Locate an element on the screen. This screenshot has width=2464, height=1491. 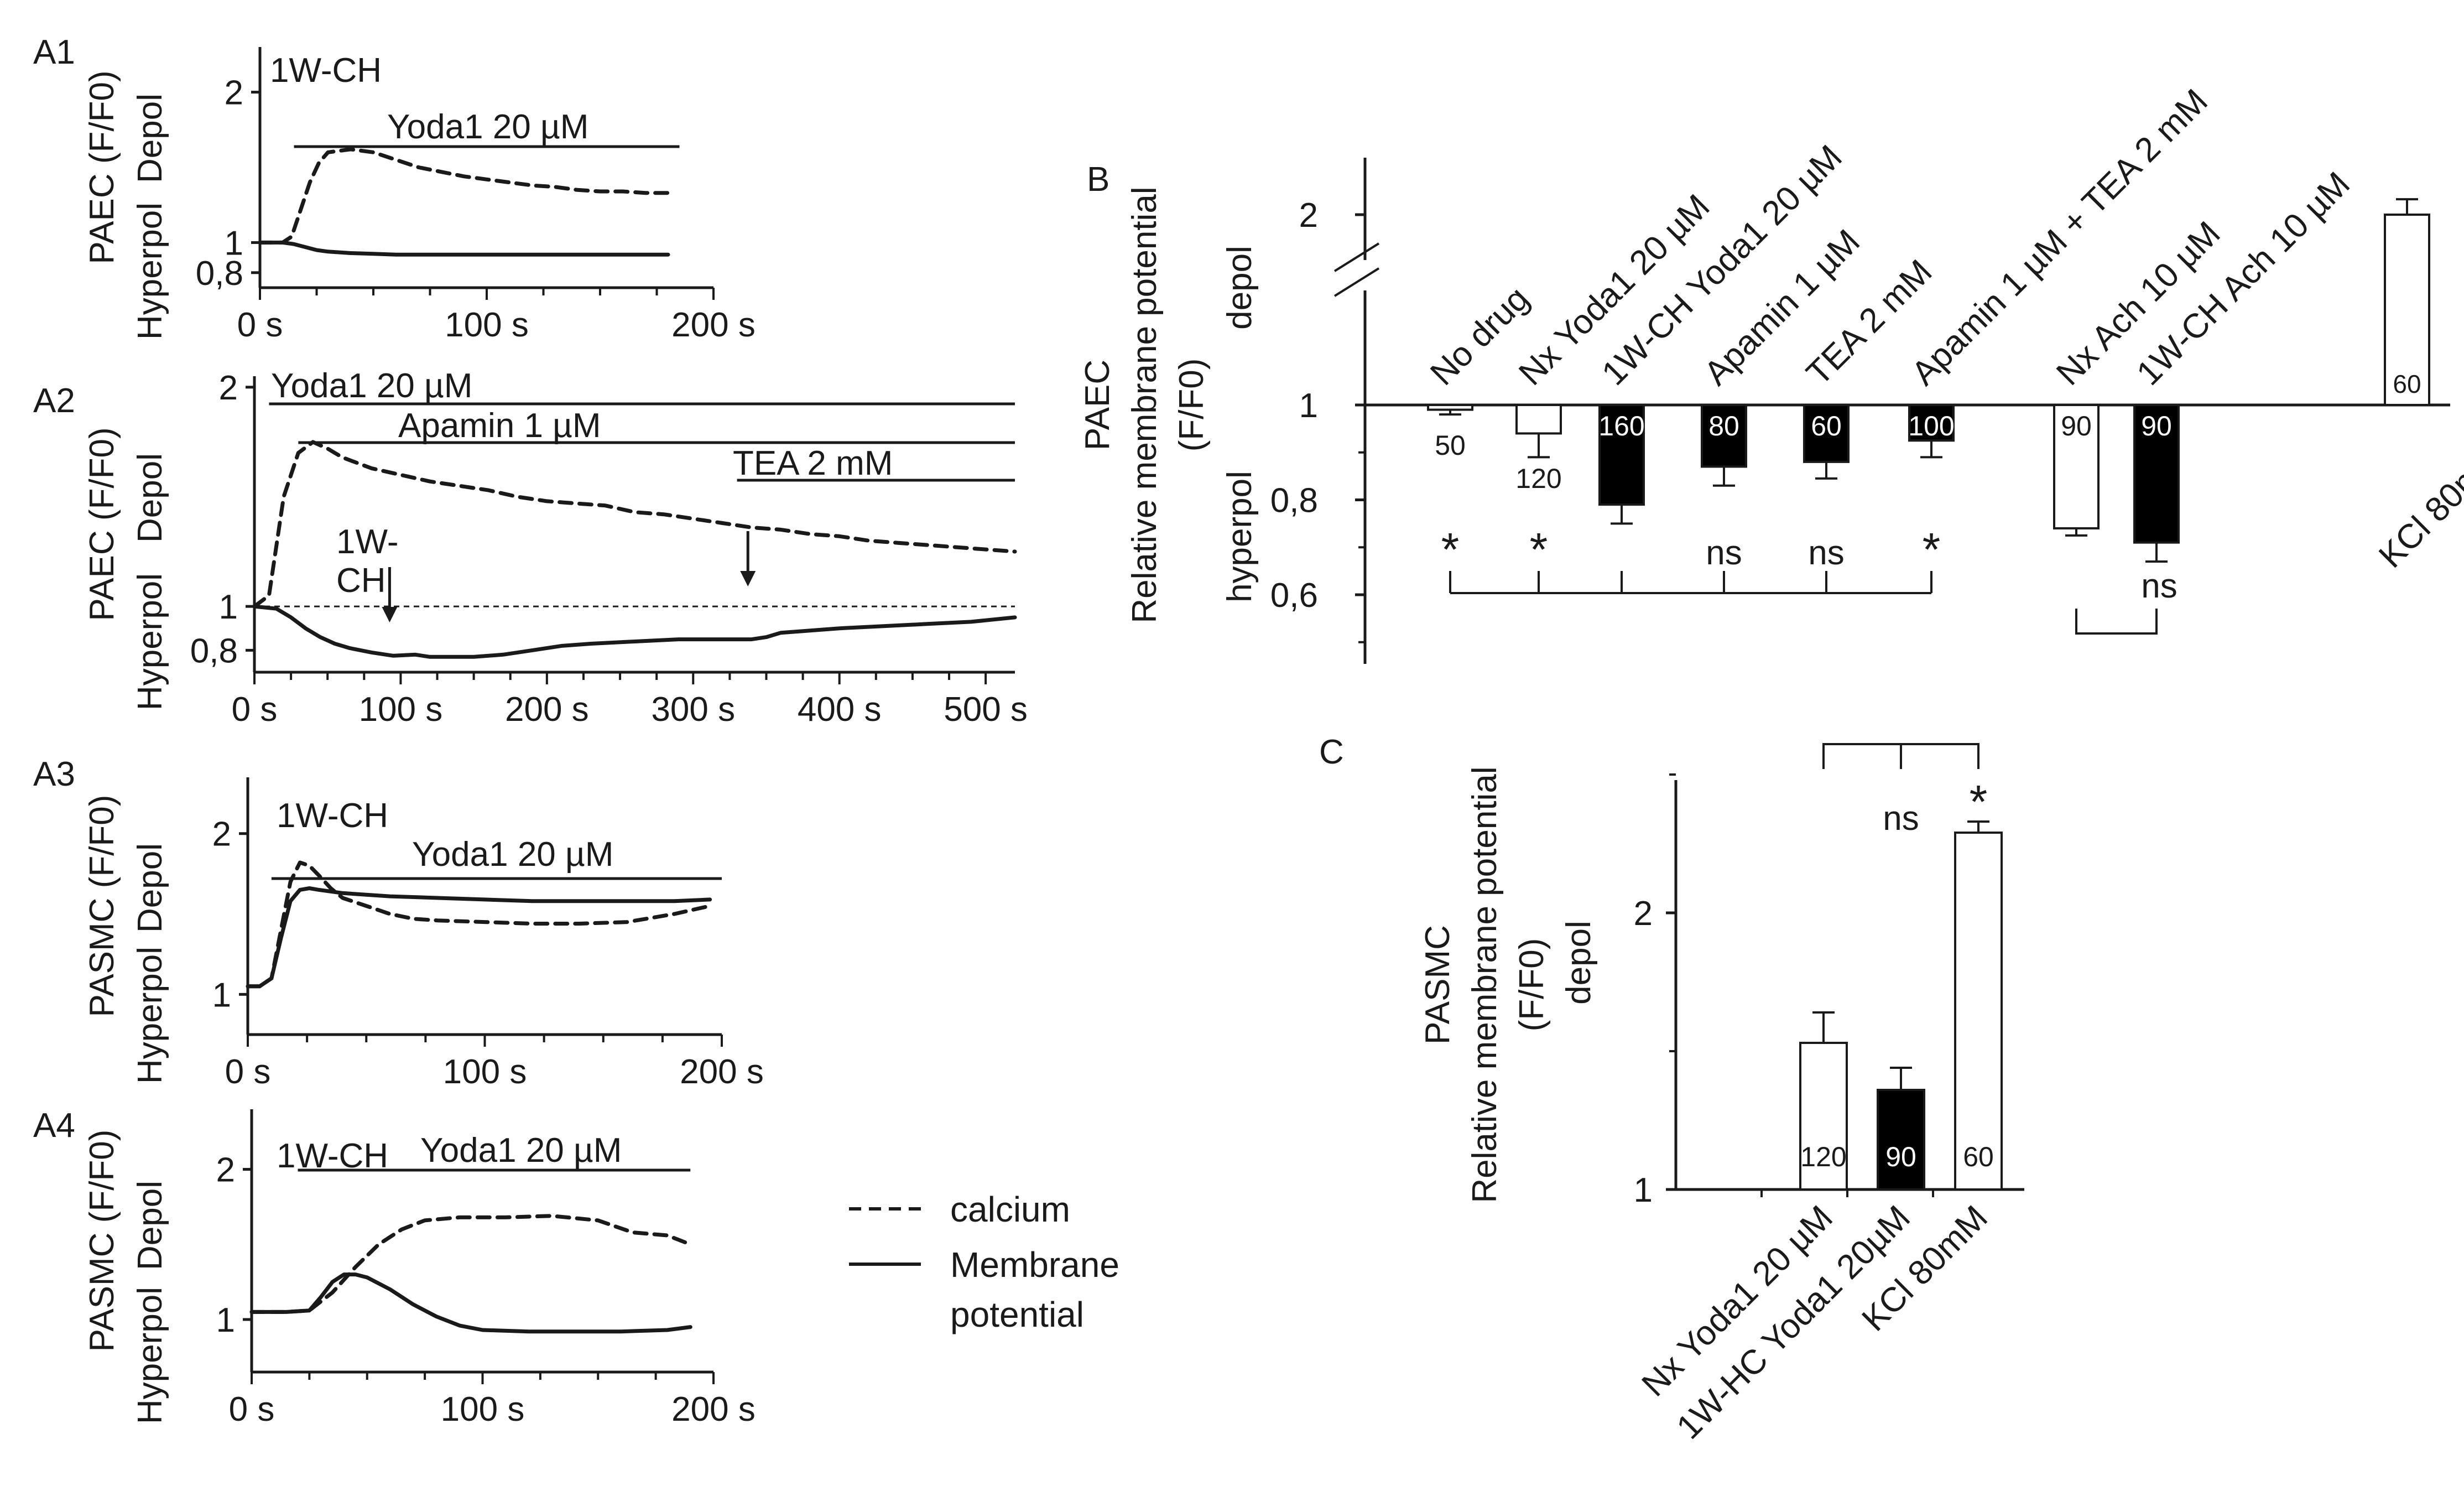
n-label: 90 is located at coordinates (2156, 426).